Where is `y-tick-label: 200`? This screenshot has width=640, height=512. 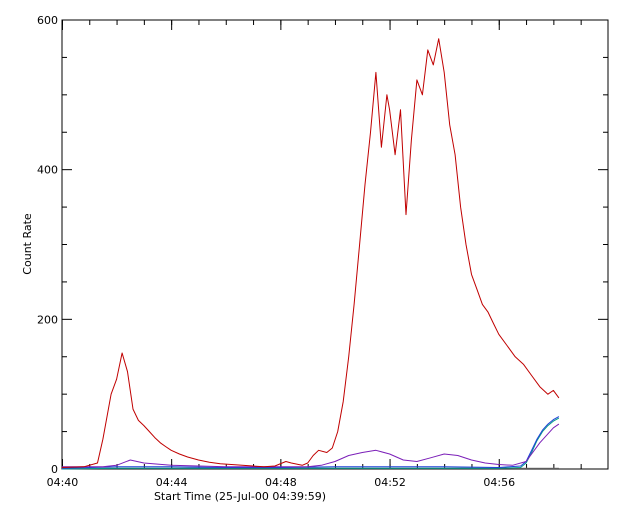
y-tick-label: 200 is located at coordinates (47, 319).